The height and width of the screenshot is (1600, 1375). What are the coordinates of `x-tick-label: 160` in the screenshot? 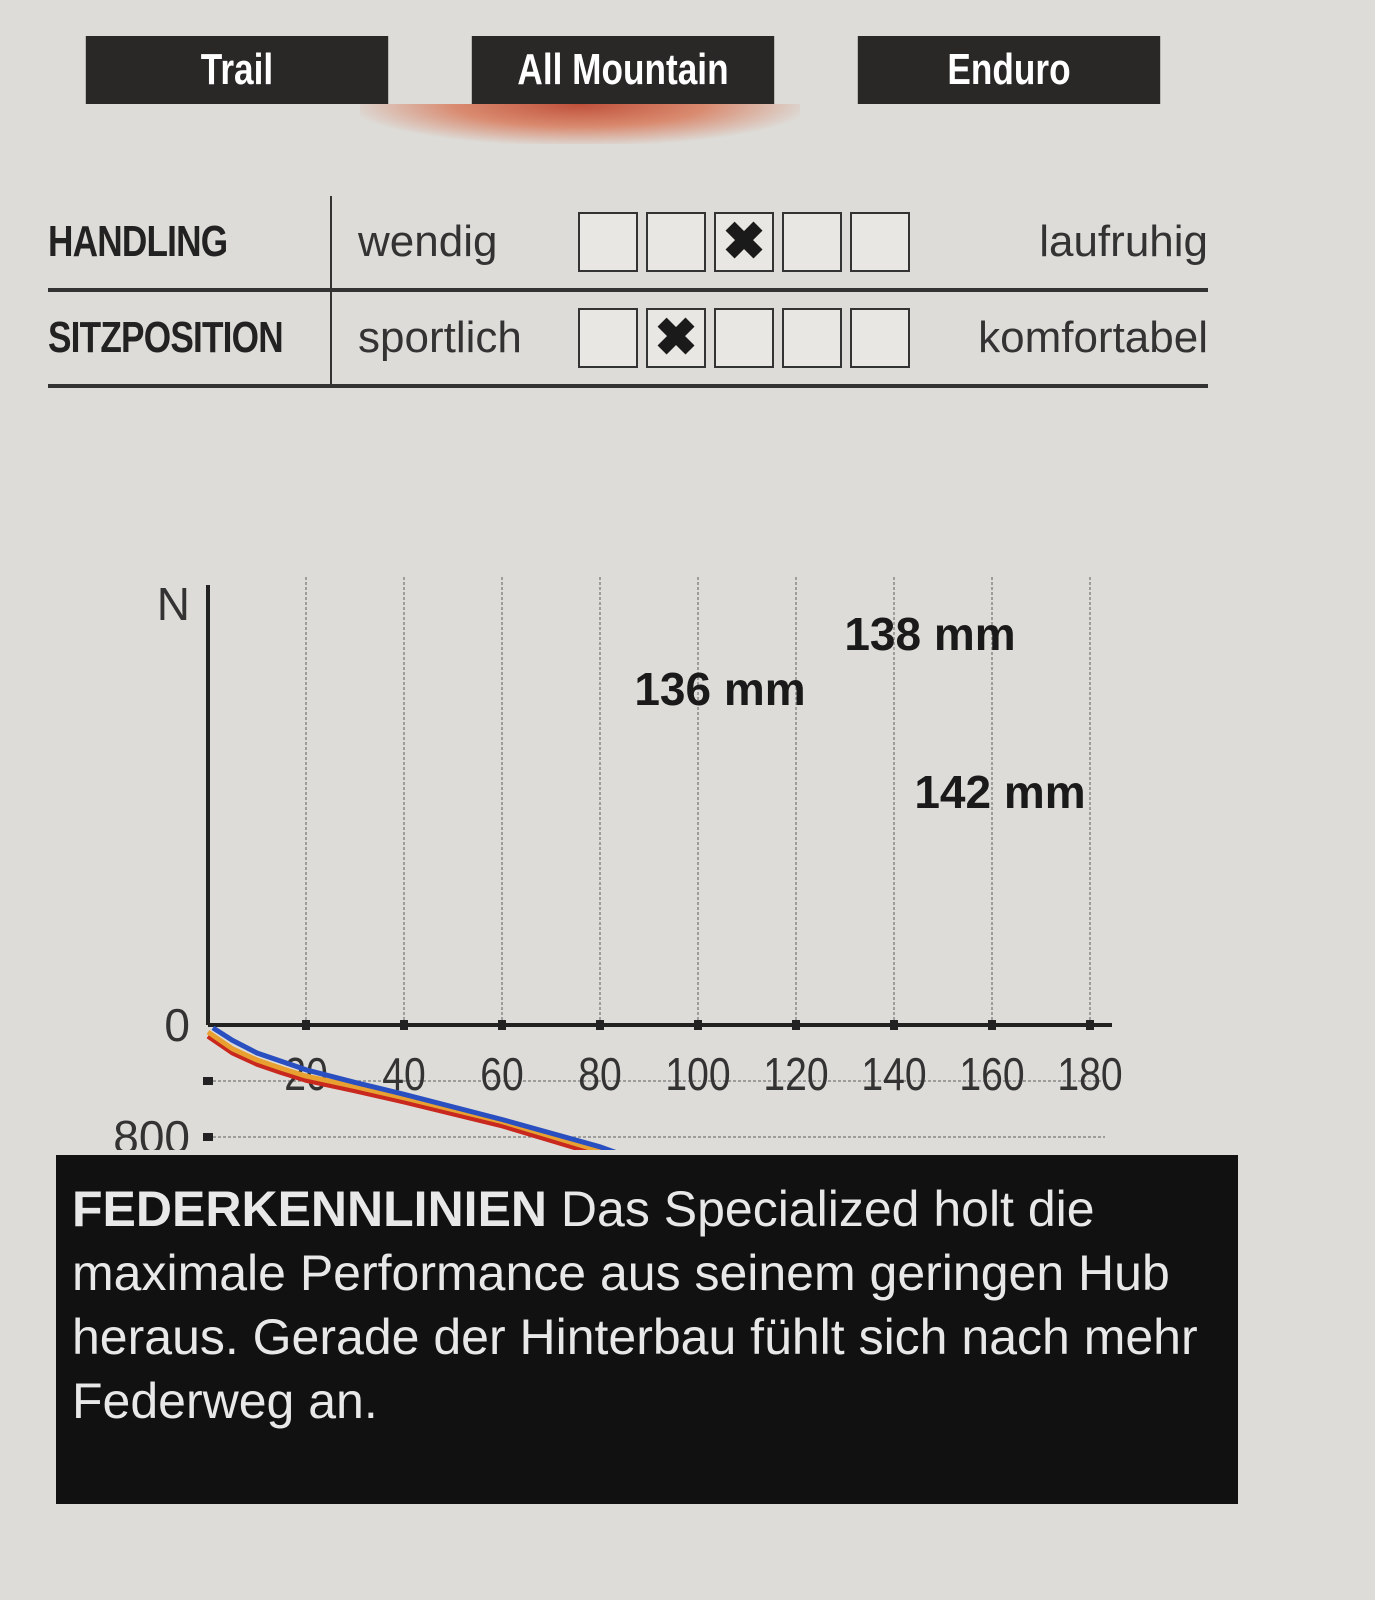 It's located at (991, 1075).